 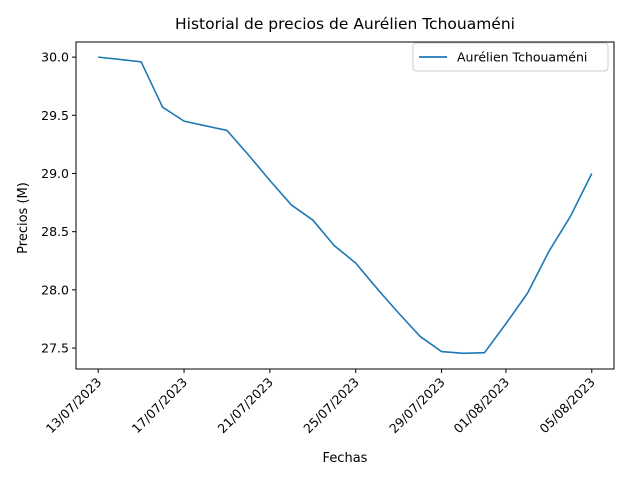 What do you see at coordinates (345, 458) in the screenshot?
I see `x-axis-label: Fechas` at bounding box center [345, 458].